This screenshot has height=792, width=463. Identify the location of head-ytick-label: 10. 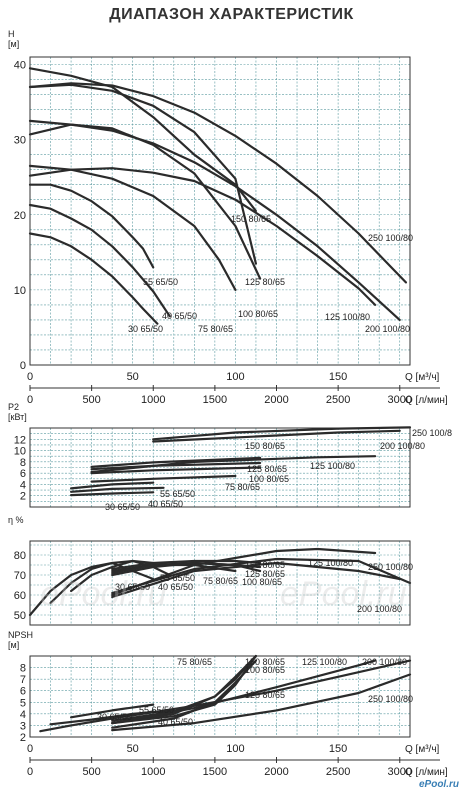
(20, 291).